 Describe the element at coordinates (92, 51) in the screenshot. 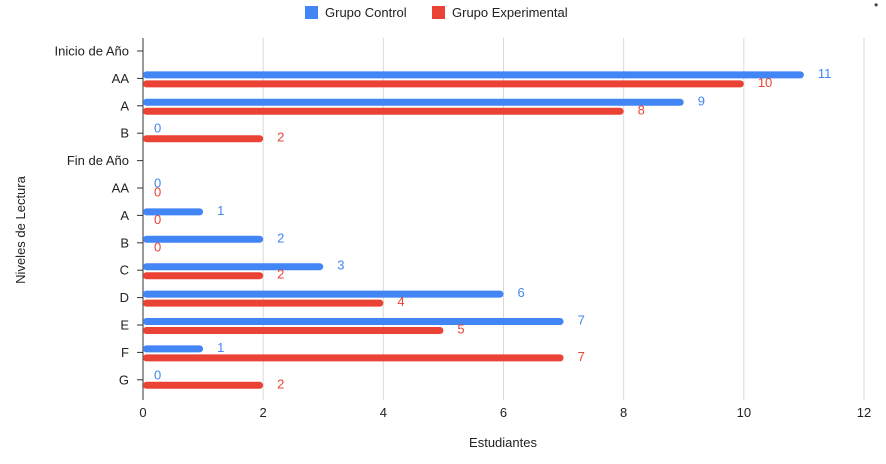

I see `y-tick-label: Inicio de Año` at that location.